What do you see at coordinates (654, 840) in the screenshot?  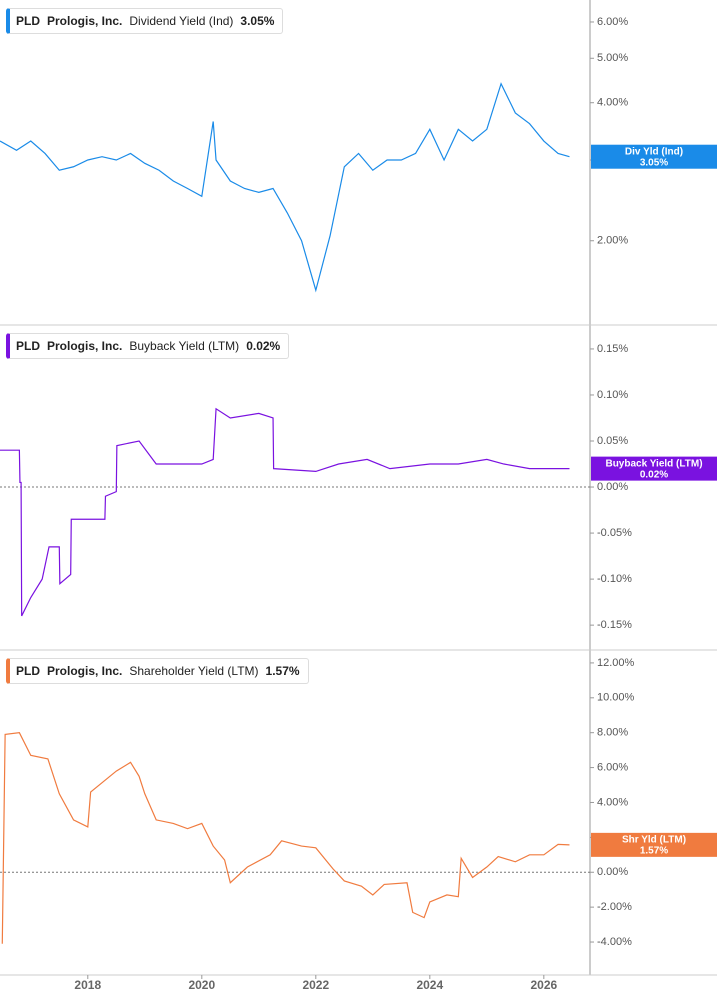 I see `badge-label: Shr Yld (LTM)` at bounding box center [654, 840].